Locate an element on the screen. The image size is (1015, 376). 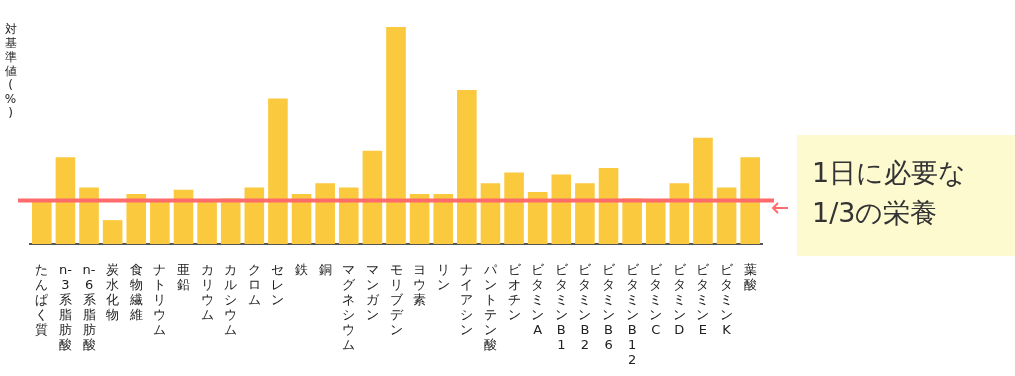
x-tick-label: ビタミンB2 is located at coordinates (584, 307).